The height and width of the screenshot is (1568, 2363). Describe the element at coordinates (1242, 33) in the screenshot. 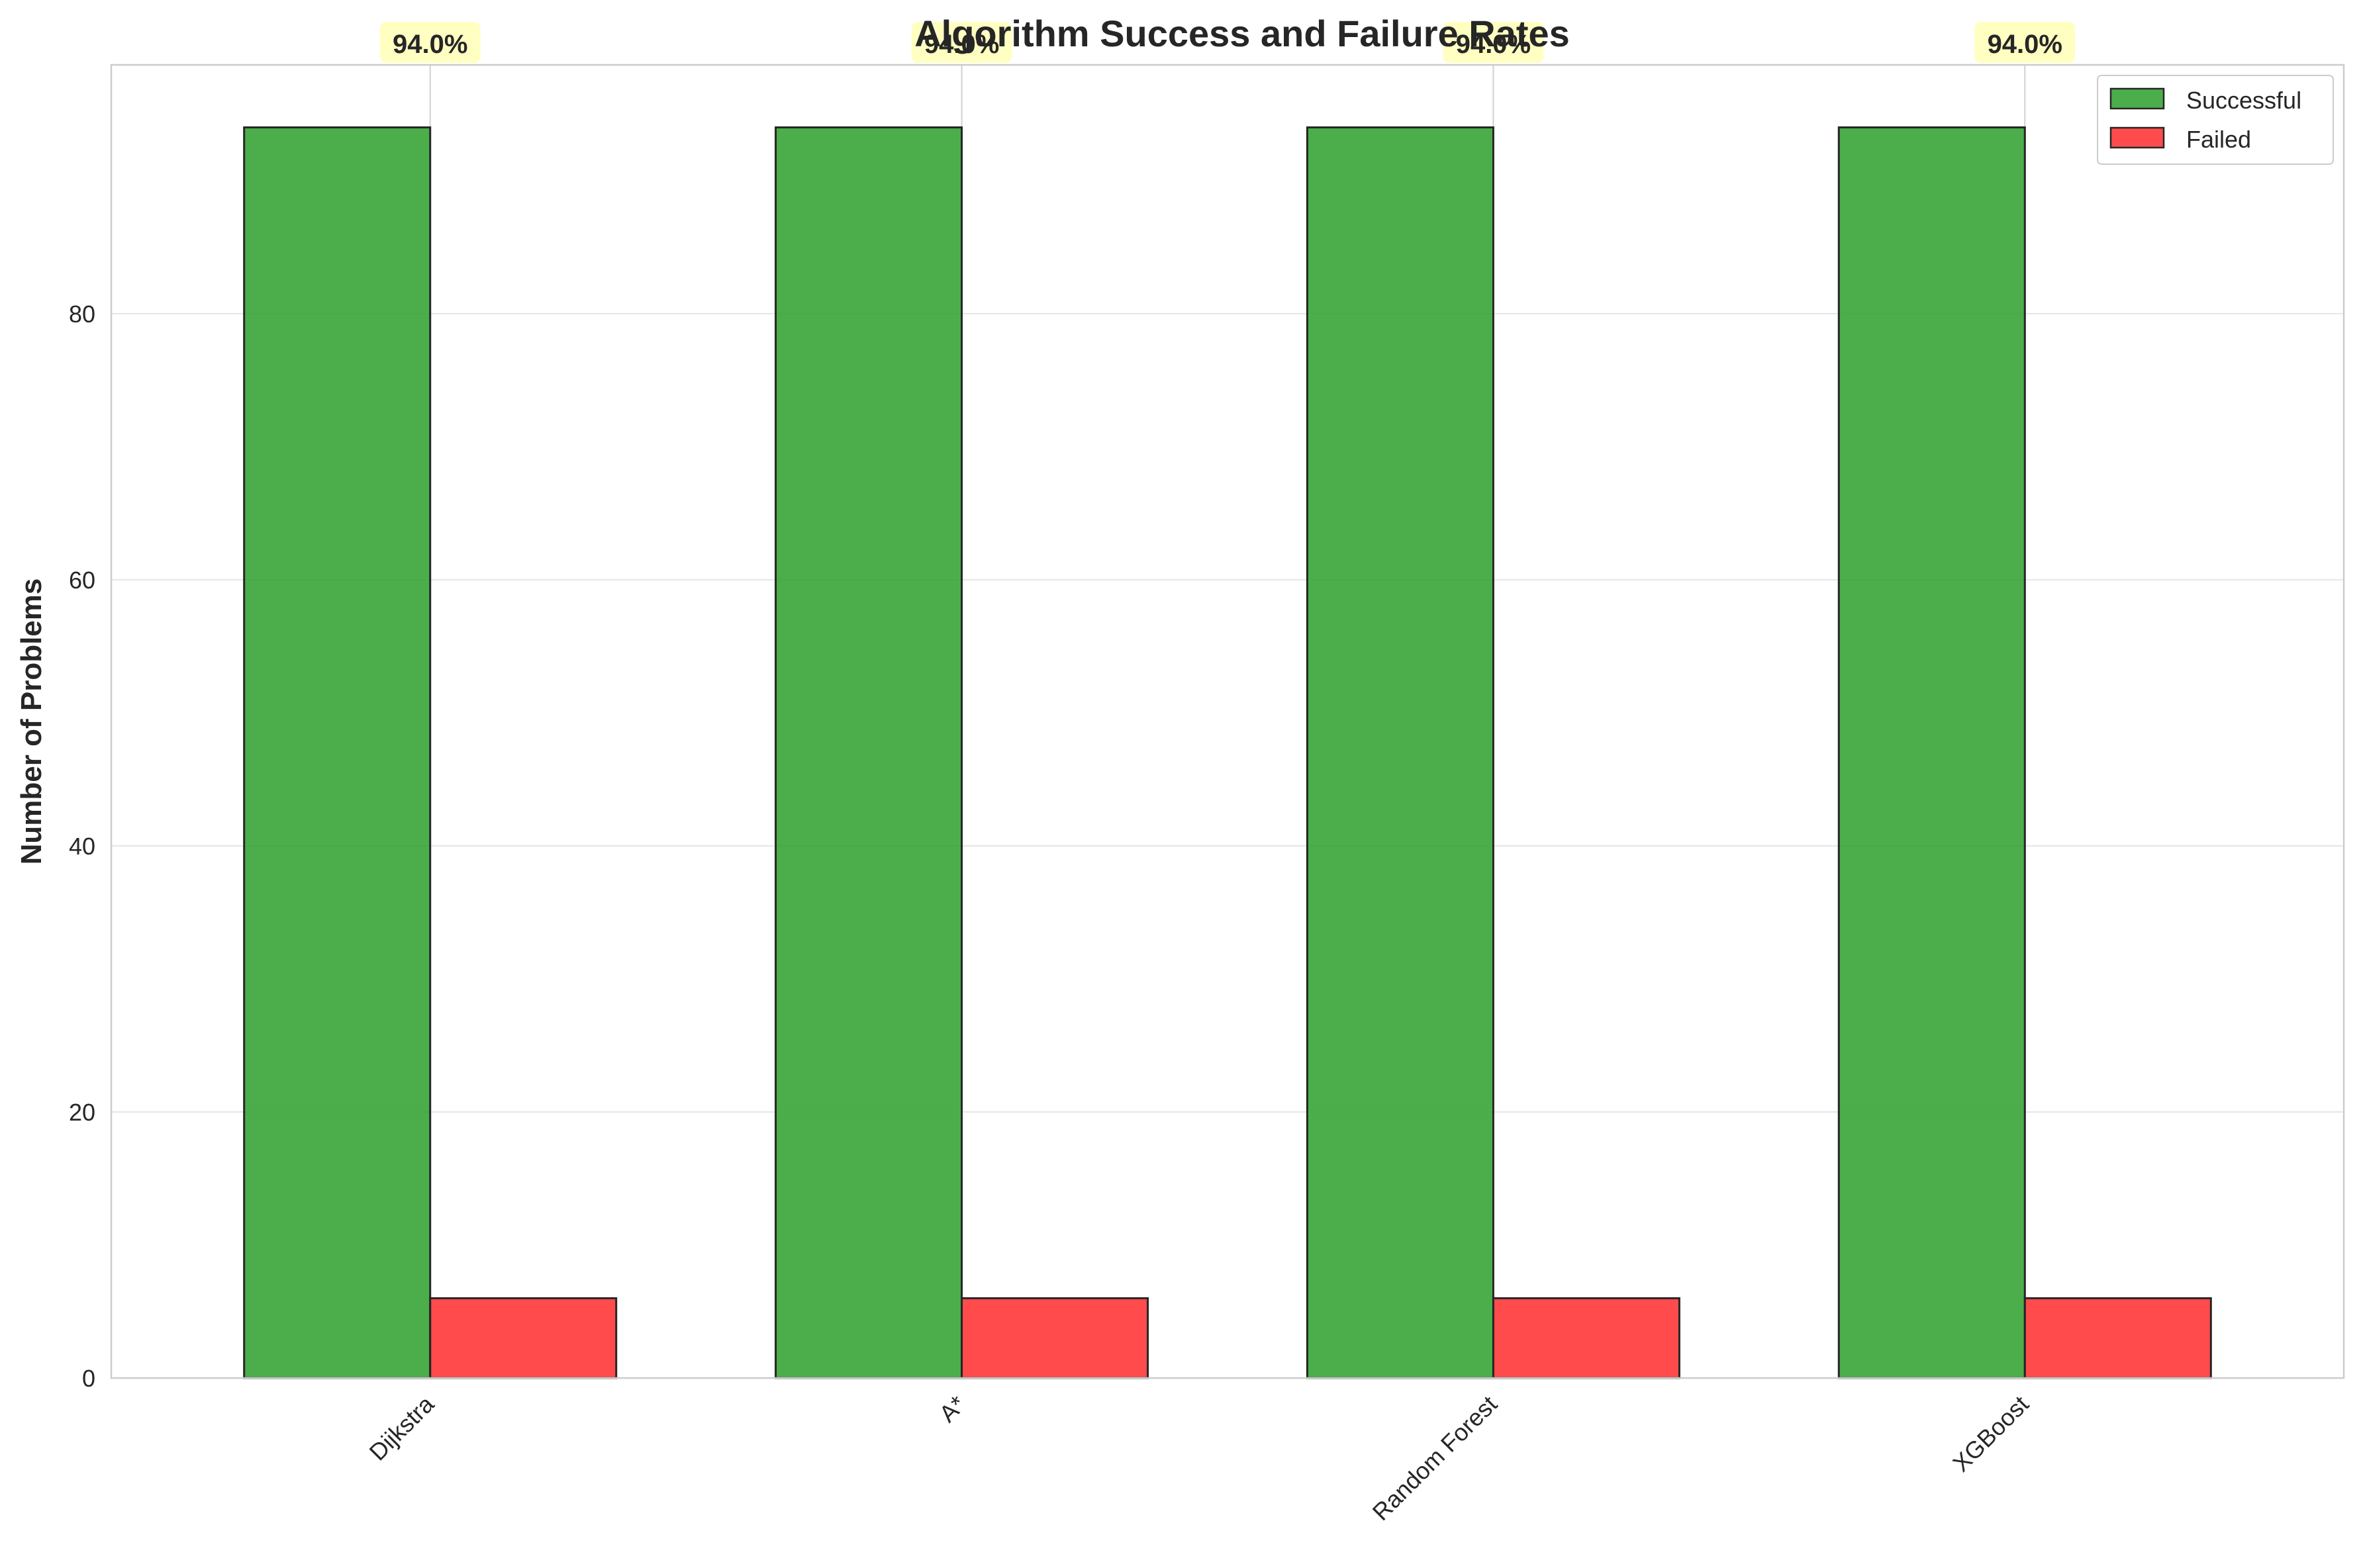

I see `chart-title: Algorithm Success and Failure Rates` at that location.